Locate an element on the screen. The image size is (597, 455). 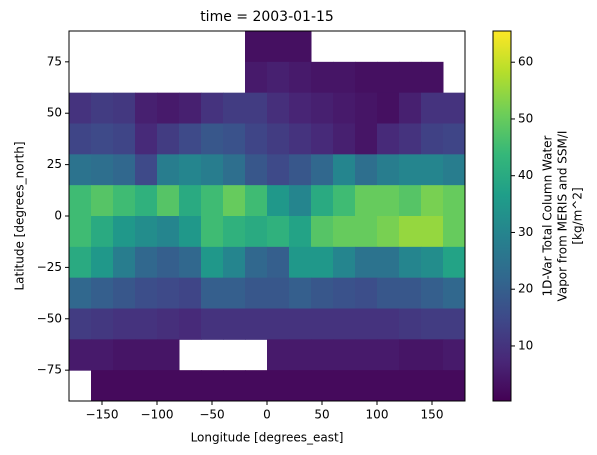
x-tick-label: −150 is located at coordinates (102, 415).